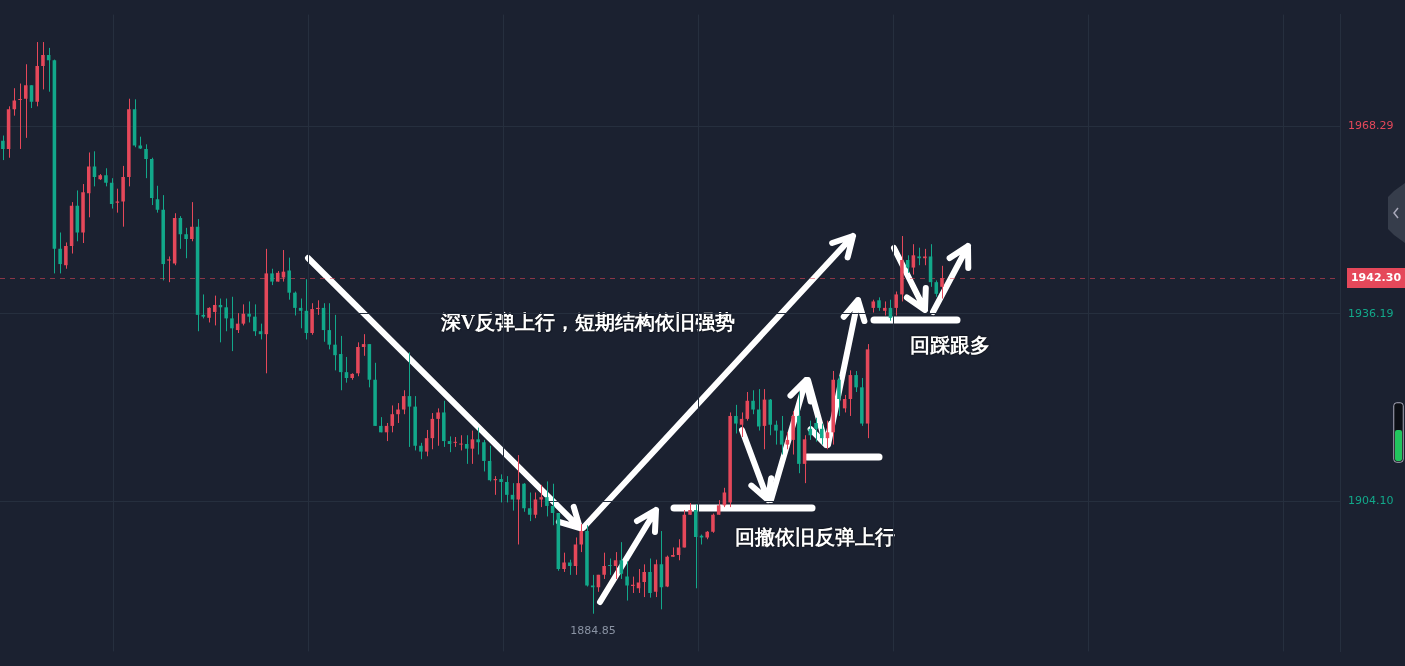 The image size is (1405, 666). Describe the element at coordinates (1371, 126) in the screenshot. I see `y-tick-label: 1968.29` at that location.